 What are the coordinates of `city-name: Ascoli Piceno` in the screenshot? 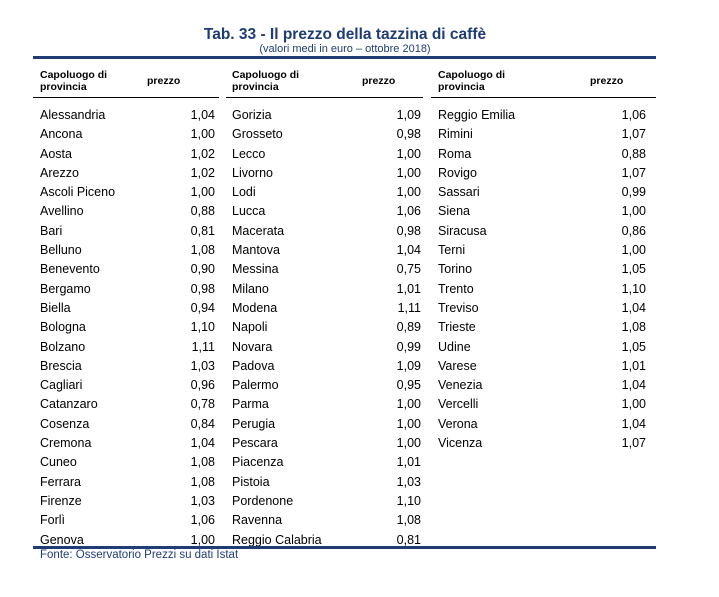 It's located at (78, 192).